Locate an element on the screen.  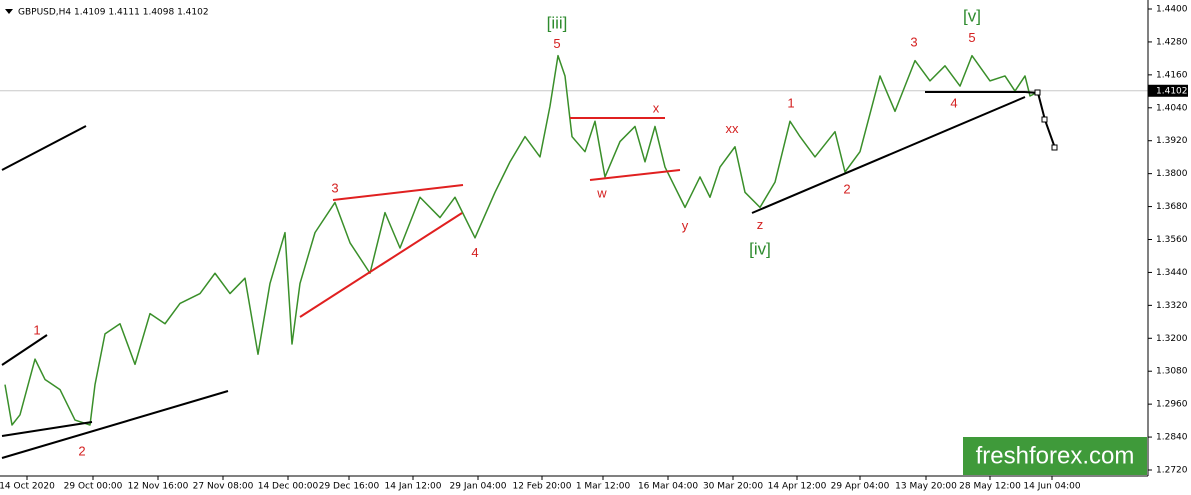
forecast-points is located at coordinates (1046, 120).